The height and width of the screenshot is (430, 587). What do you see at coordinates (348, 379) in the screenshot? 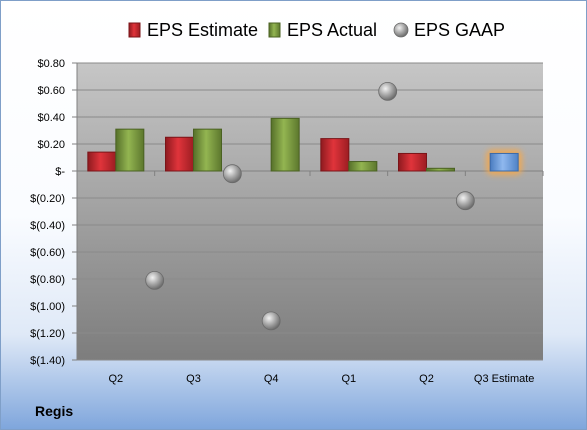
I see `x-tick-label: Q1` at bounding box center [348, 379].